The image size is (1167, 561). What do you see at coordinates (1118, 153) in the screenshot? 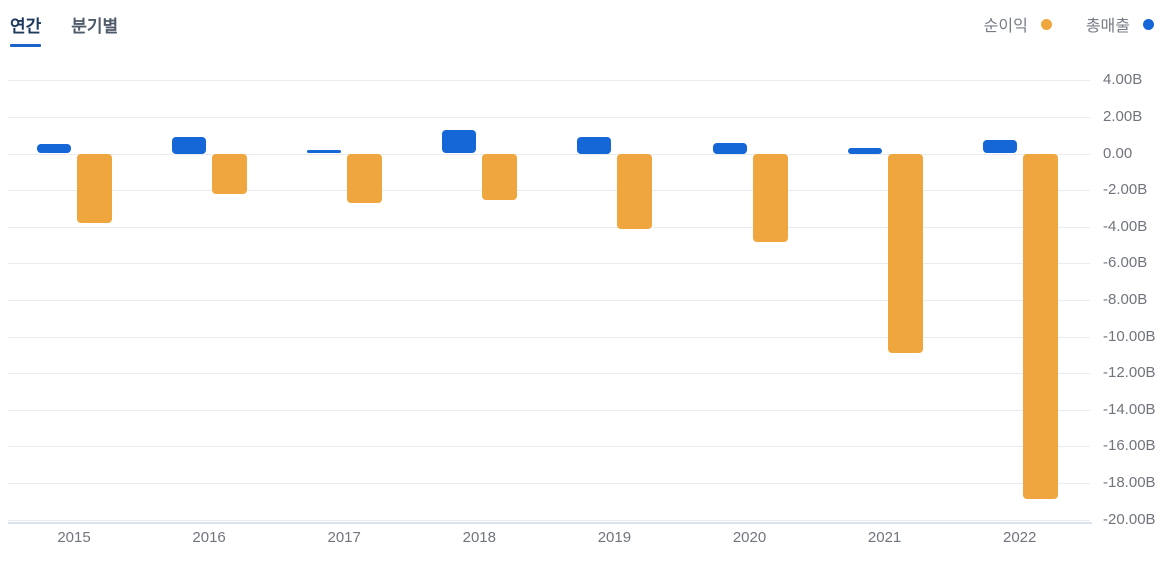
I see `y-axis-label: 0.00` at bounding box center [1118, 153].